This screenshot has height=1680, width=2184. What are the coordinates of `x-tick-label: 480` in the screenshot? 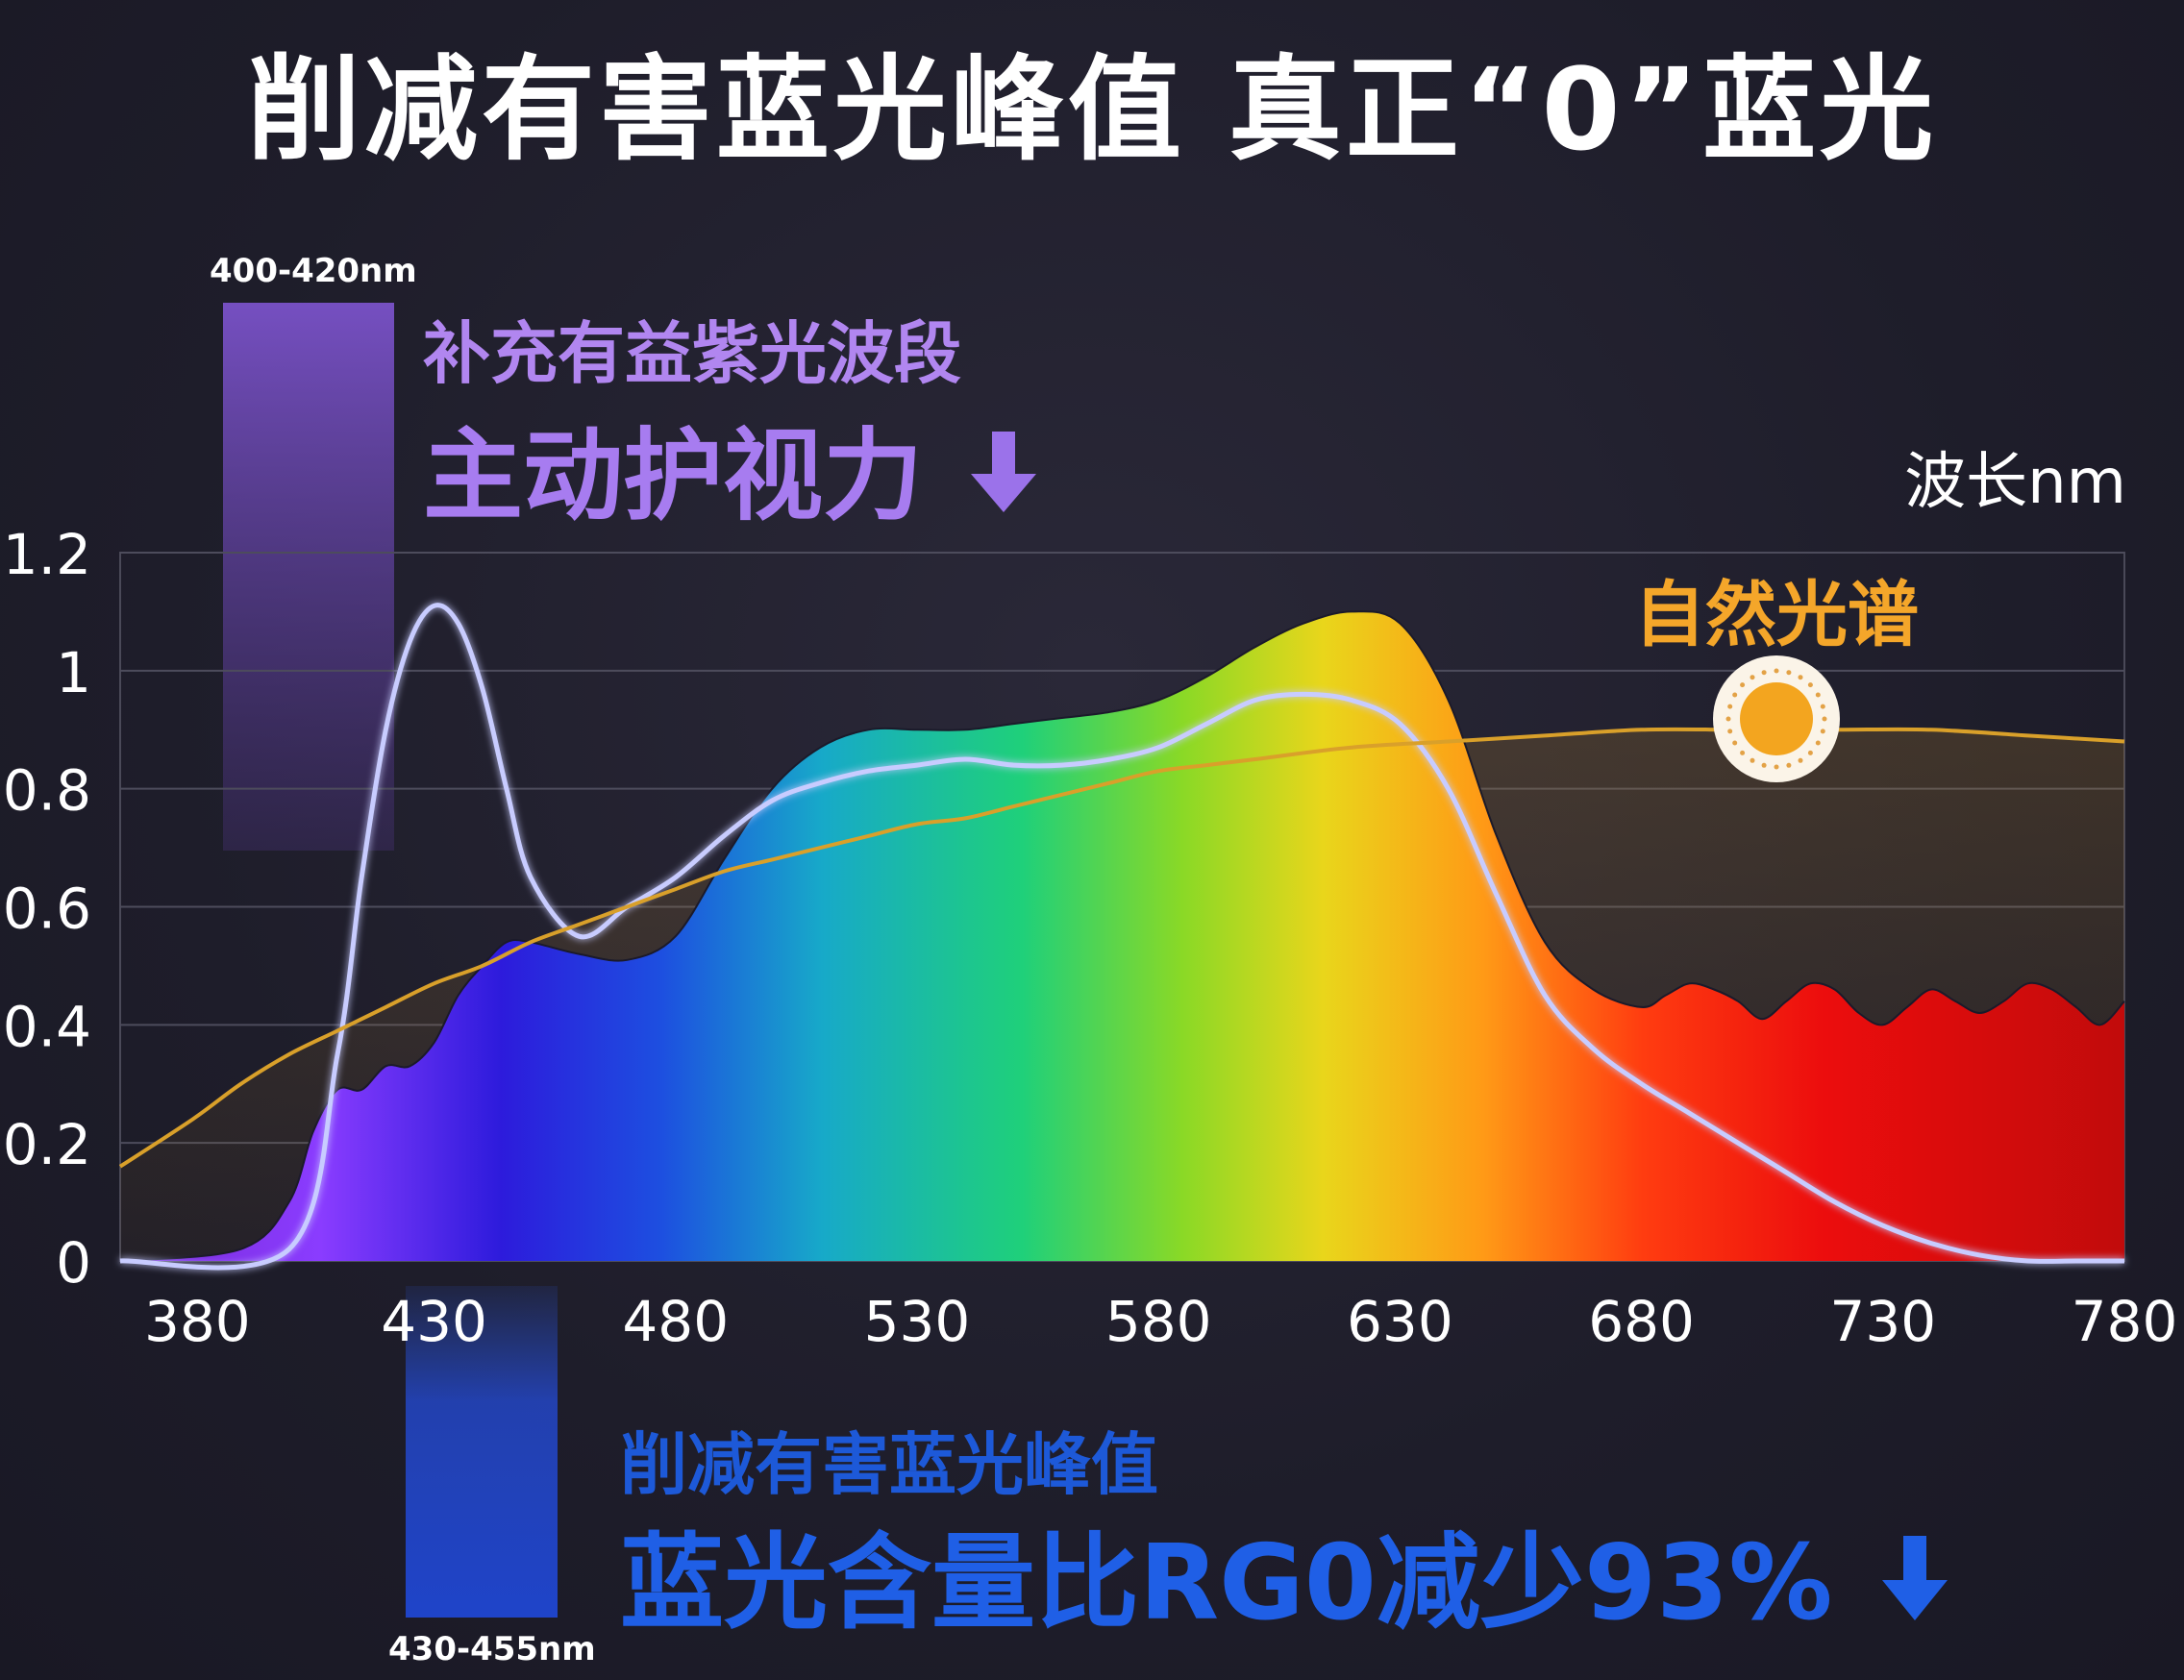 It's located at (675, 1322).